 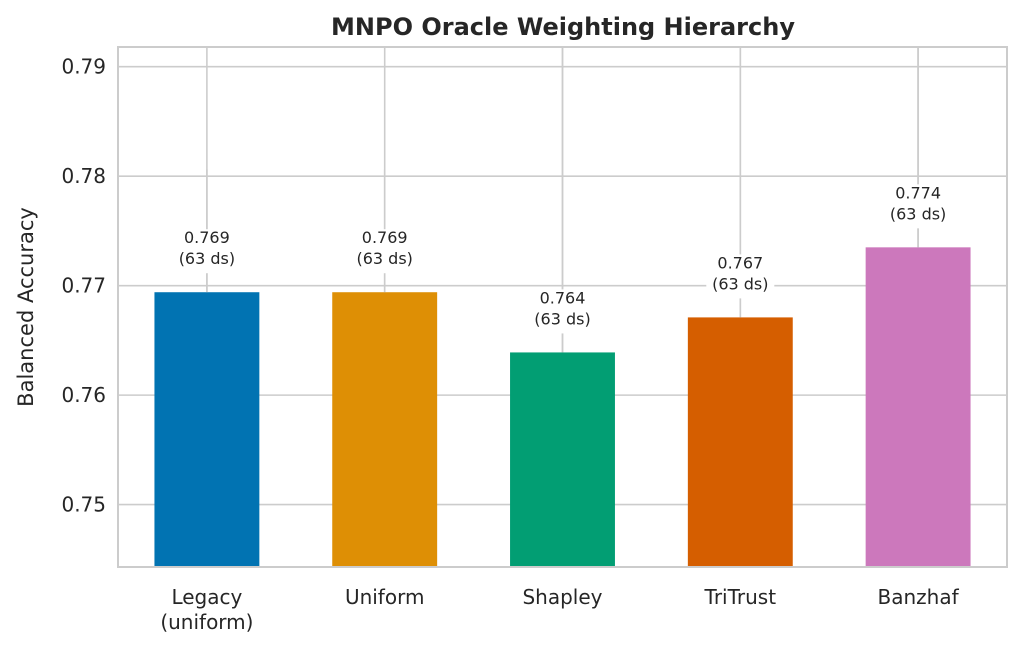 I want to click on chart-title: MNPO Oracle Weighting Hierarchy, so click(x=563, y=27).